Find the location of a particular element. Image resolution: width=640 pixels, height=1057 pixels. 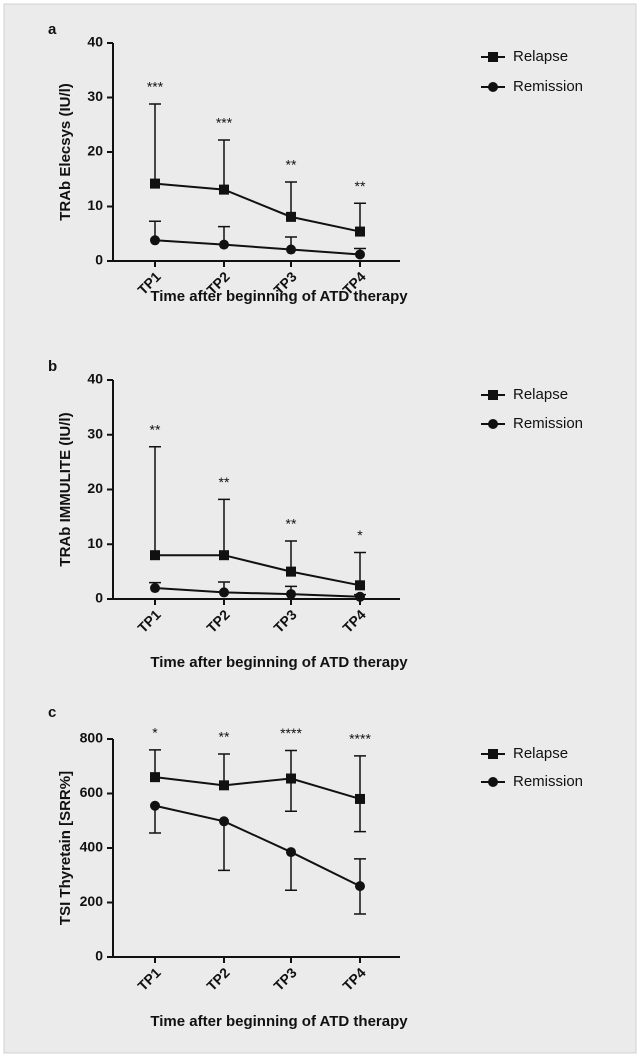

y-axis-label: TSI Thyretain [SRR%] is located at coordinates (65, 848).